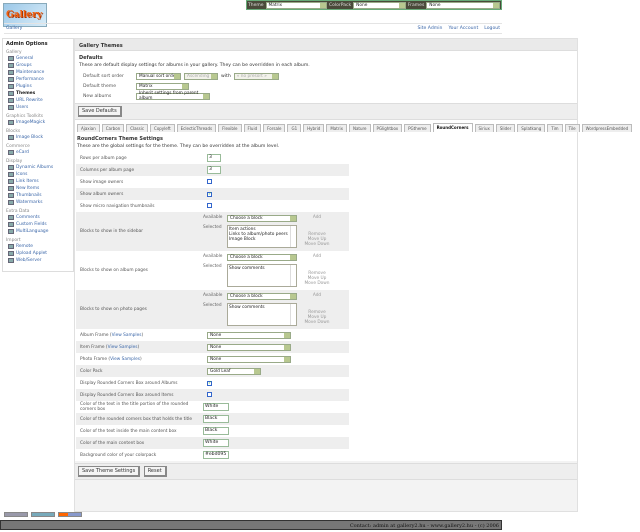  I want to click on tab-classic: Classic, so click(137, 128).